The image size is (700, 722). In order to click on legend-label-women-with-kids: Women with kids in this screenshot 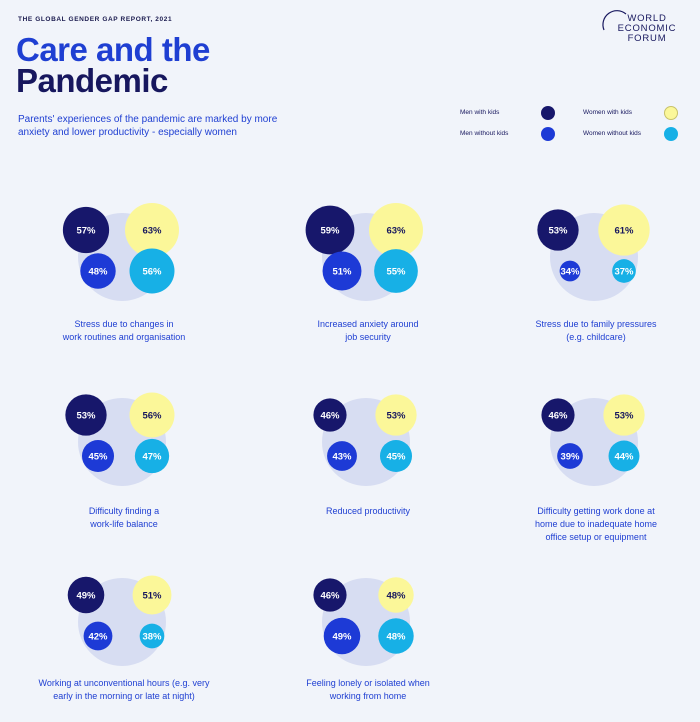, I will do `click(608, 112)`.